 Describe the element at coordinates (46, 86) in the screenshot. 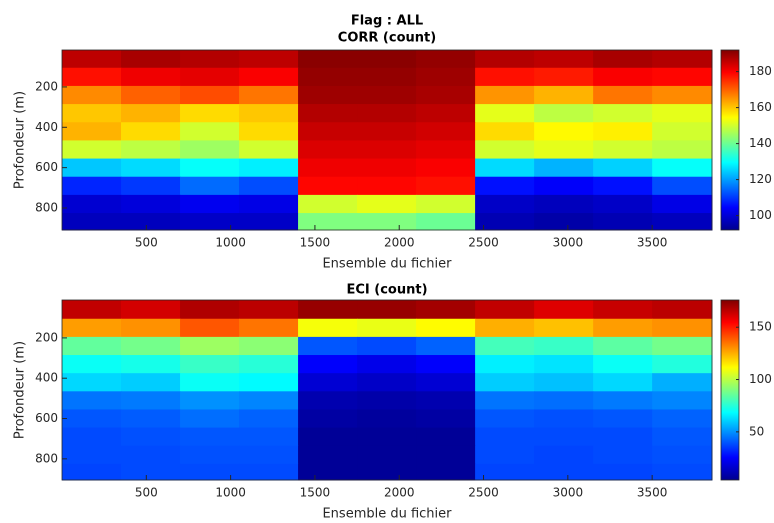

I see `y-tick-label: 200` at that location.